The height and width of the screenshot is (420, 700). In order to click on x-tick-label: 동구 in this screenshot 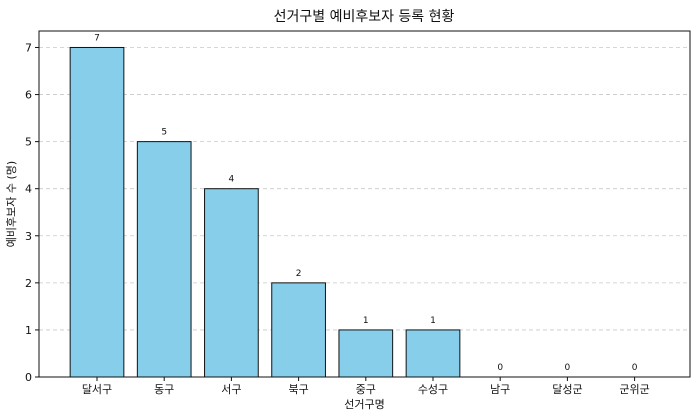, I will do `click(164, 389)`.